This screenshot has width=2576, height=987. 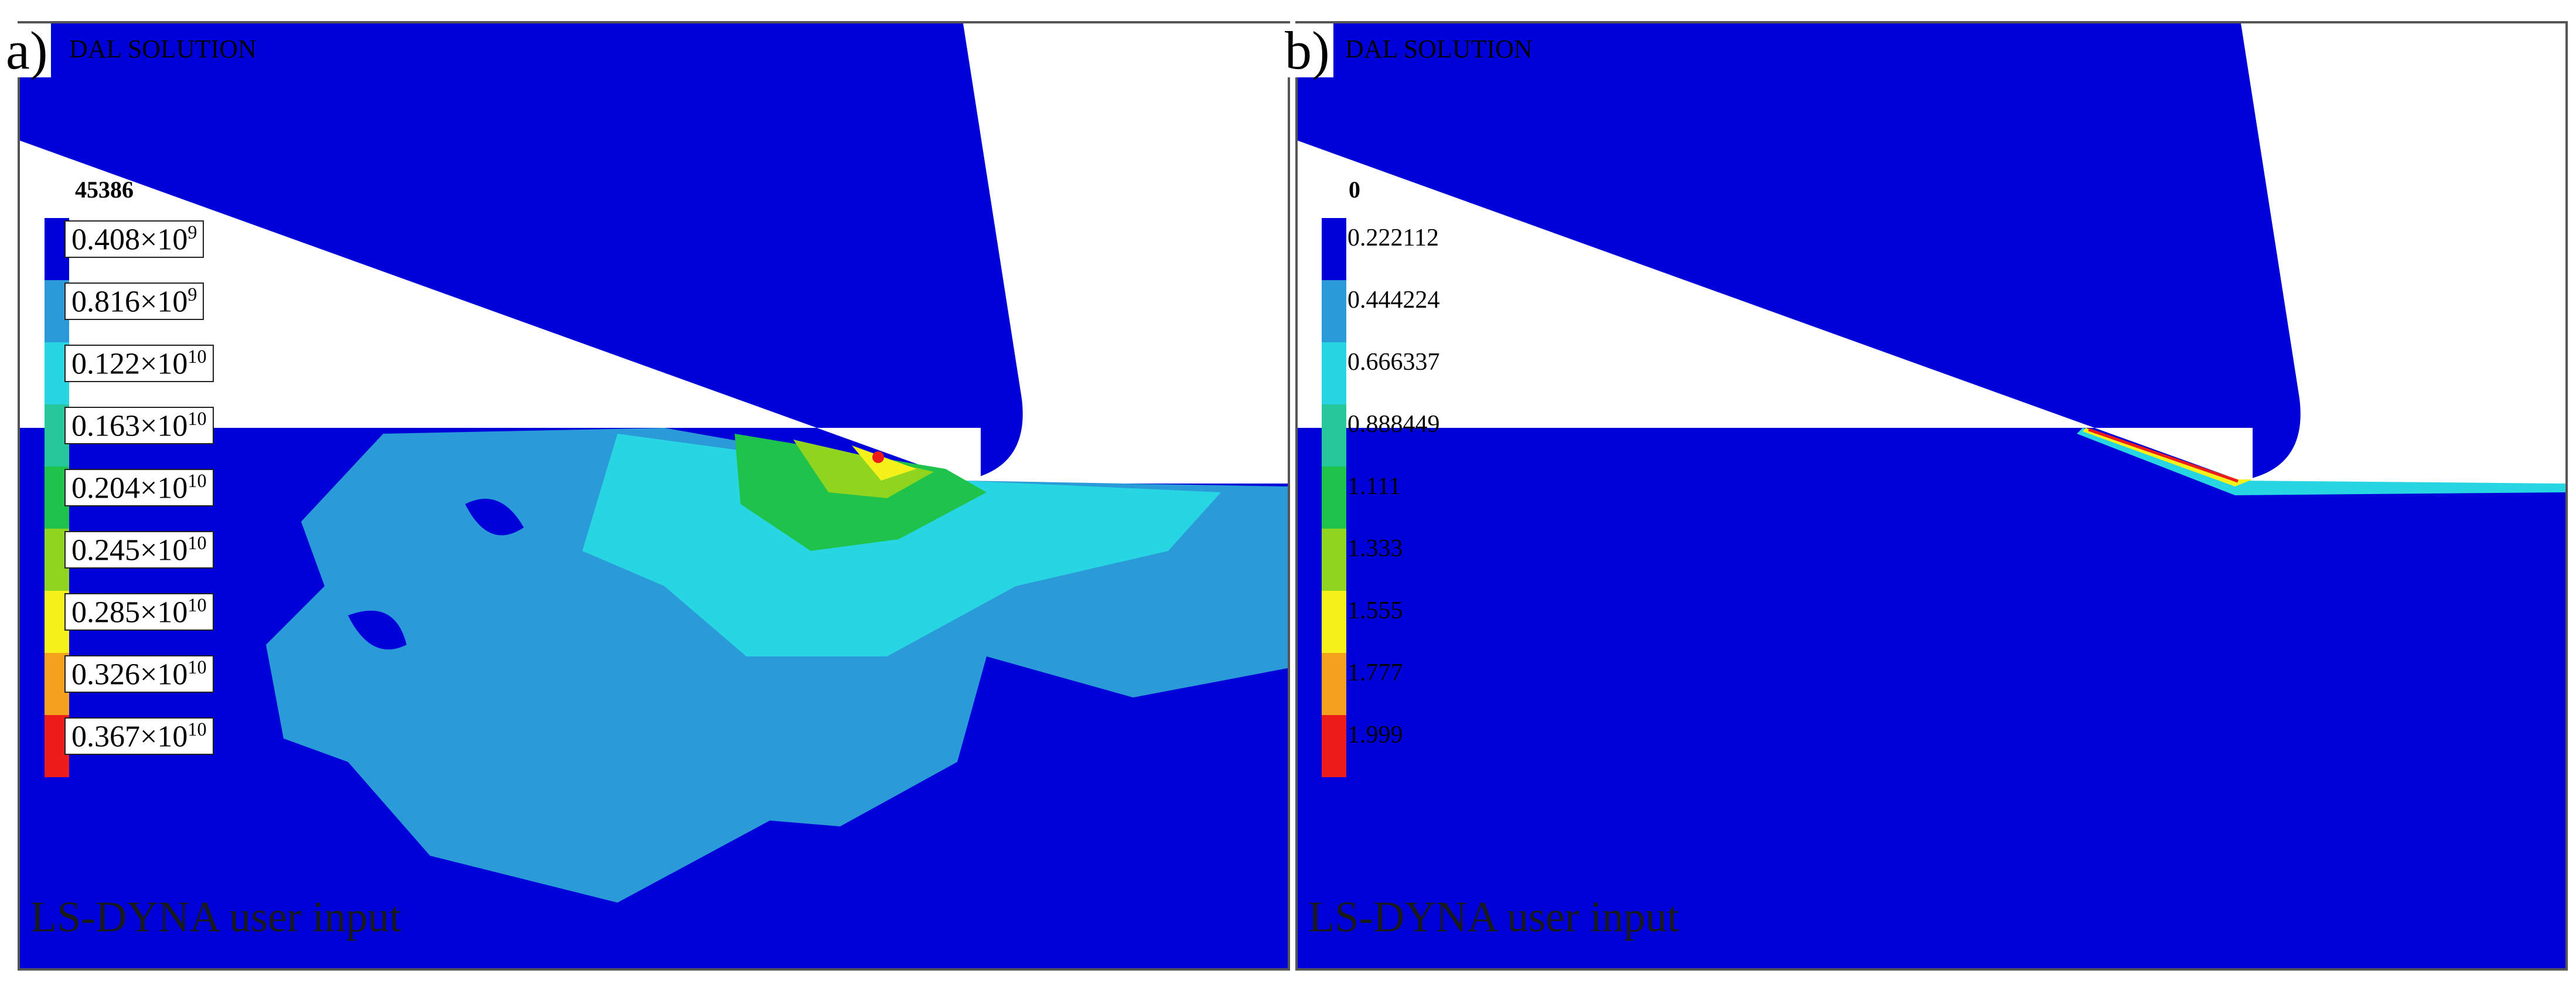 I want to click on legend-label: 0.888449, so click(x=1393, y=424).